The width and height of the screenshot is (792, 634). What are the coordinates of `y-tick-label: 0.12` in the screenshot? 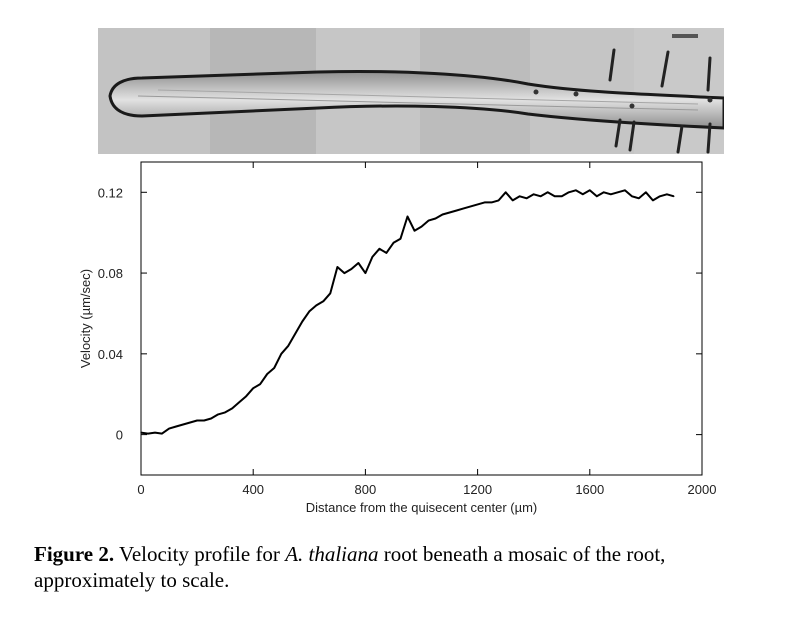 It's located at (110, 192).